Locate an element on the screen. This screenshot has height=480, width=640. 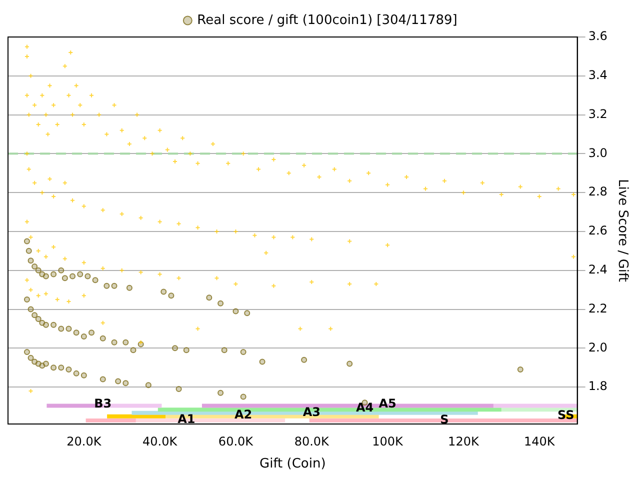
y-tick-label: 2.6 is located at coordinates (598, 231).